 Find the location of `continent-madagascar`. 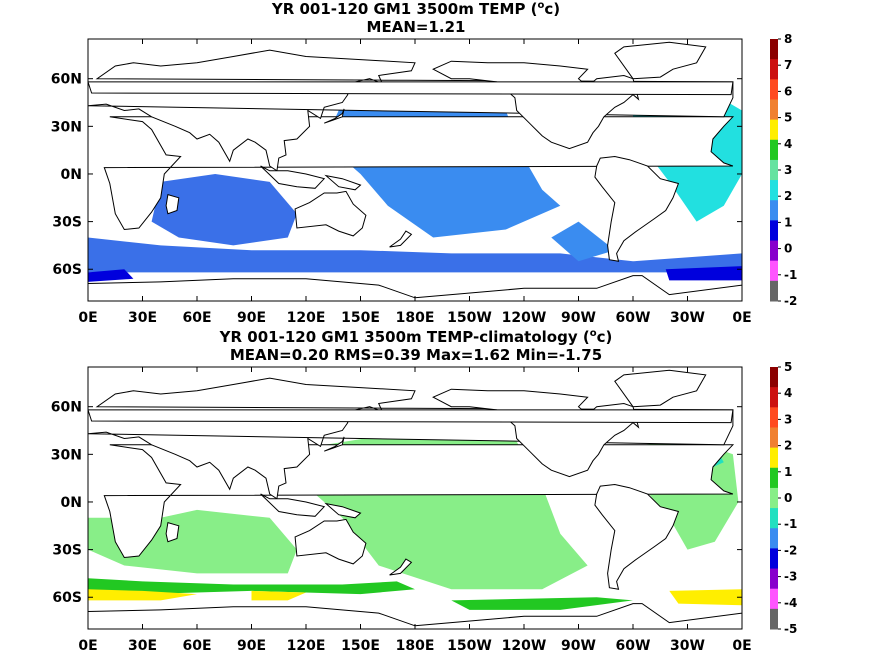

continent-madagascar is located at coordinates (172, 204).